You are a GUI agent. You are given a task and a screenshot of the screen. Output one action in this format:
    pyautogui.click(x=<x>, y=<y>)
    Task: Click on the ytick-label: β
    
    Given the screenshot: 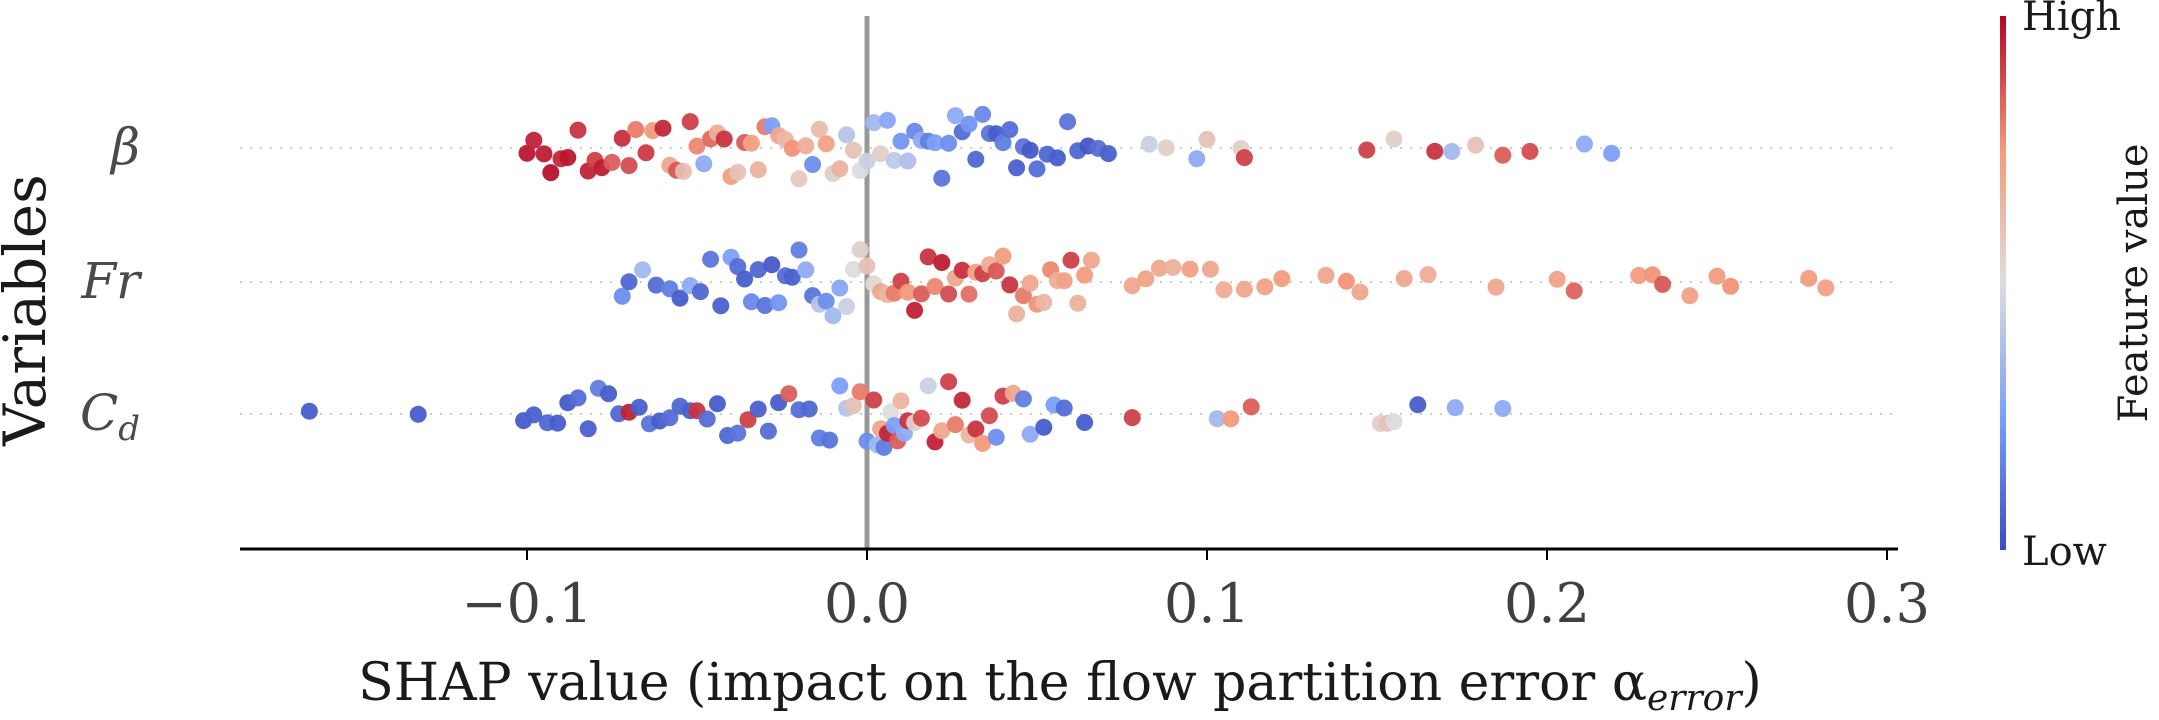 What is the action you would take?
    pyautogui.click(x=124, y=147)
    